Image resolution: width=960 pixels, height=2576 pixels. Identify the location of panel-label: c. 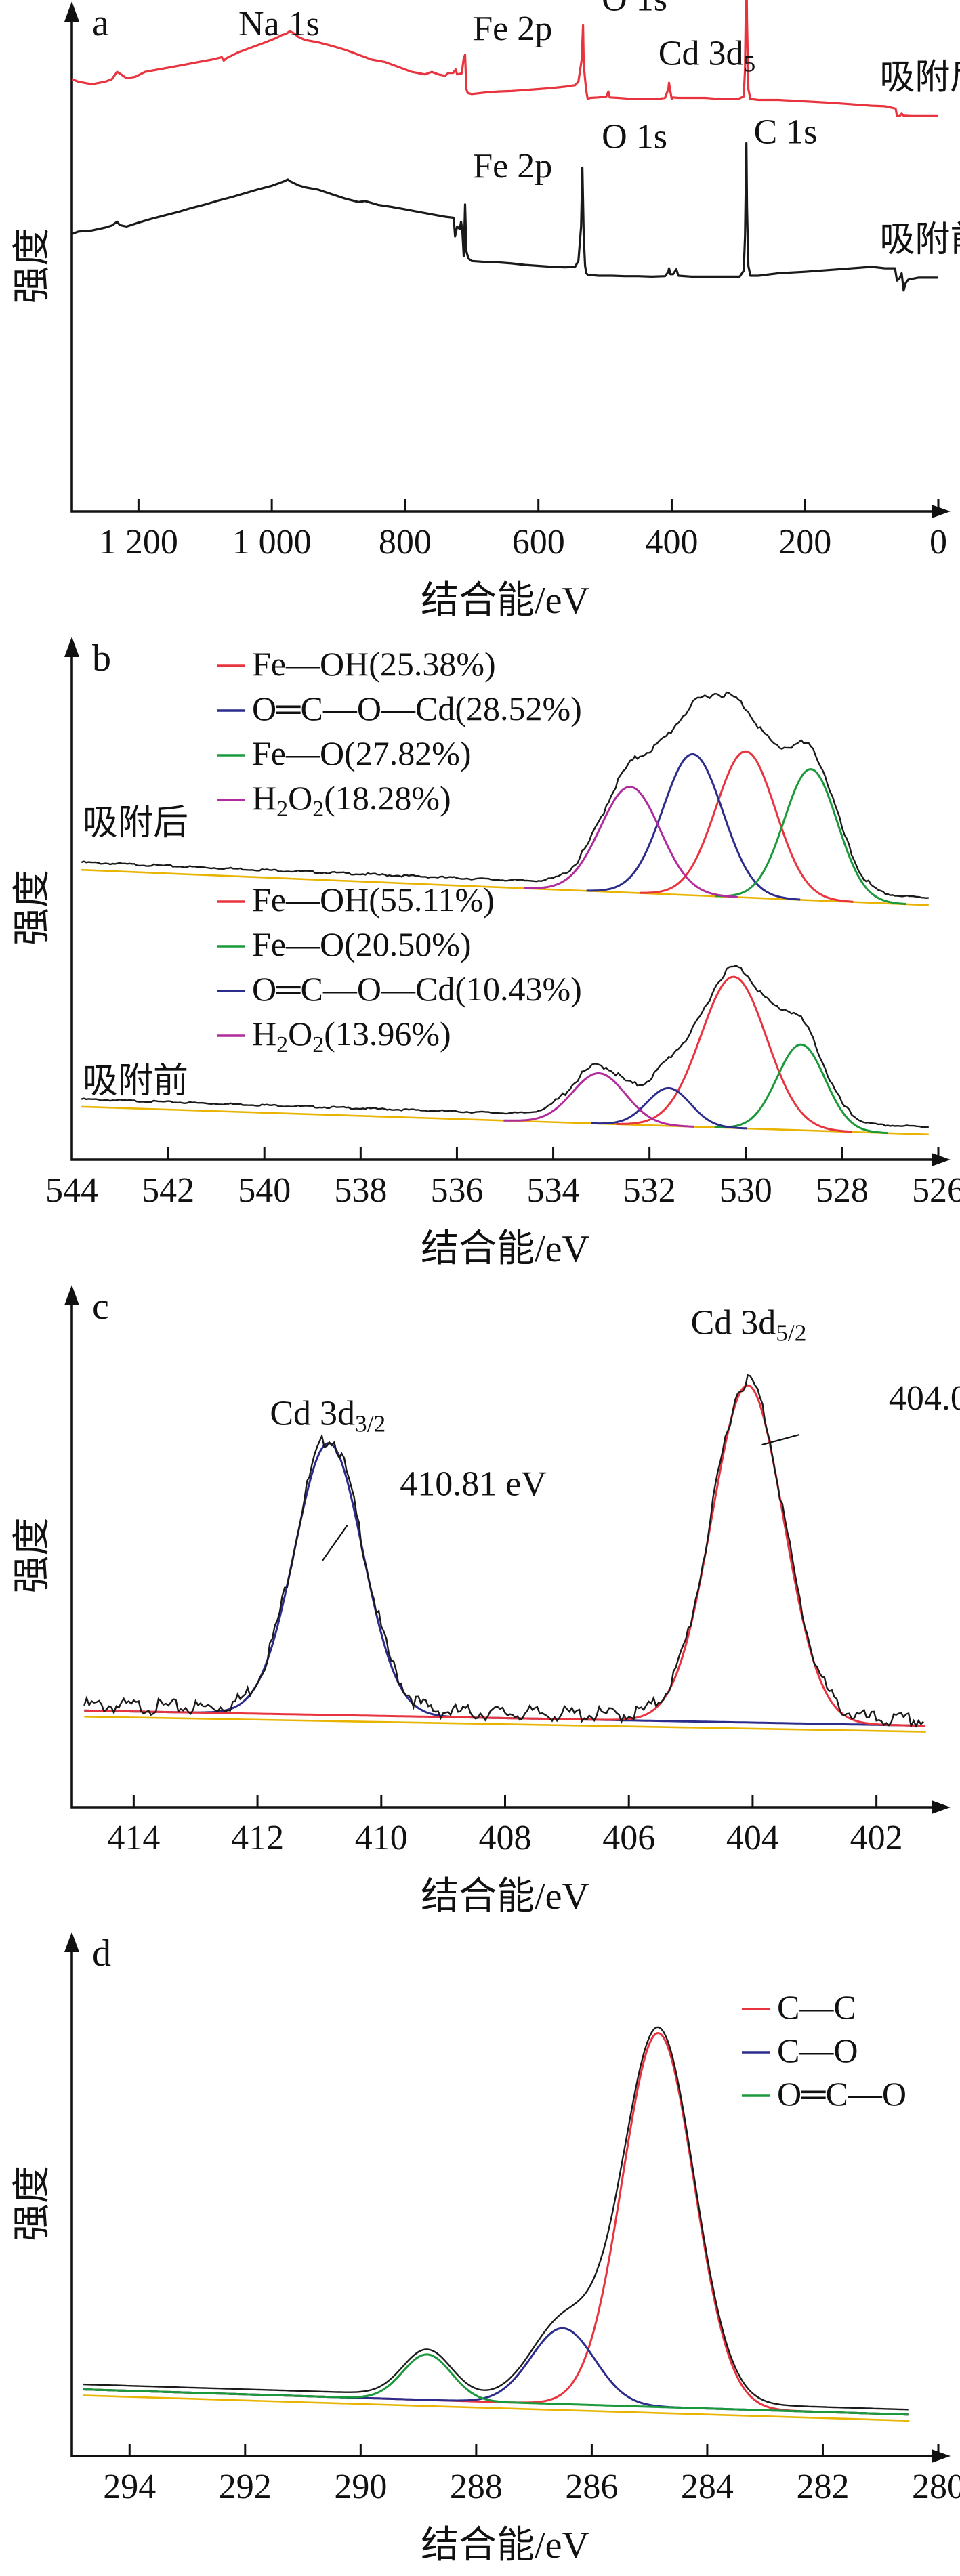
(100, 1307).